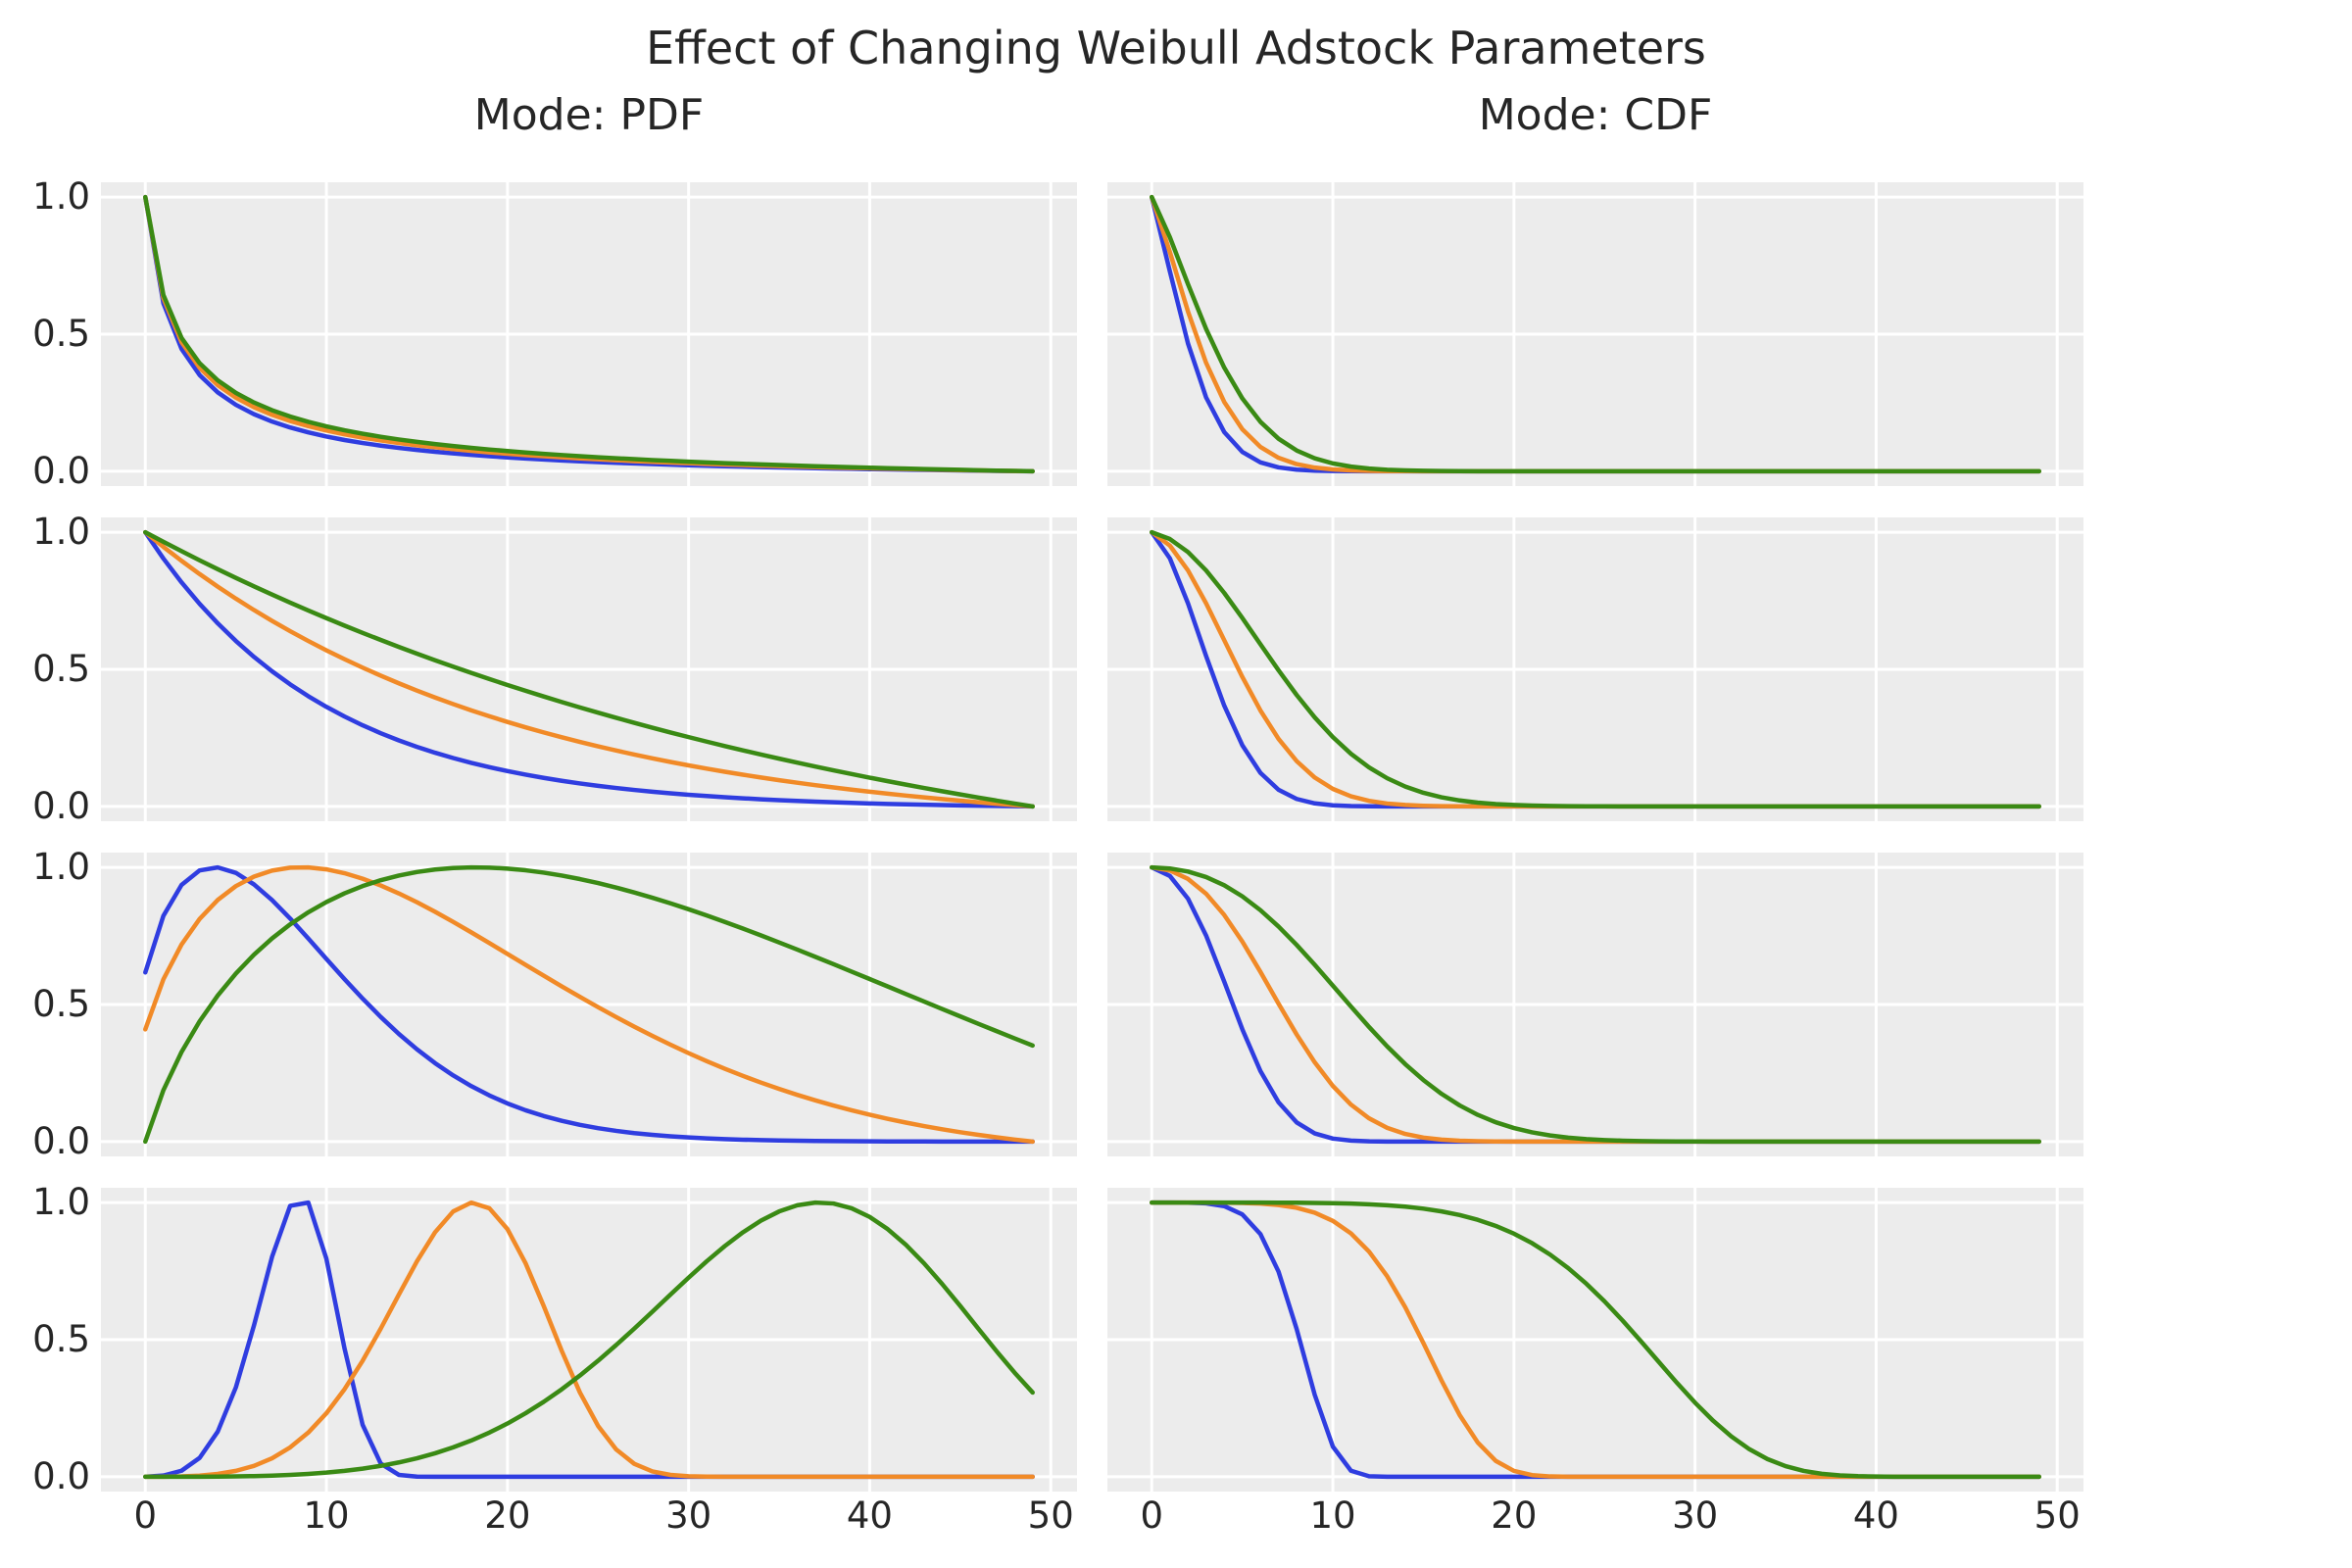  I want to click on panel-row2-cdf, so click(1595, 669).